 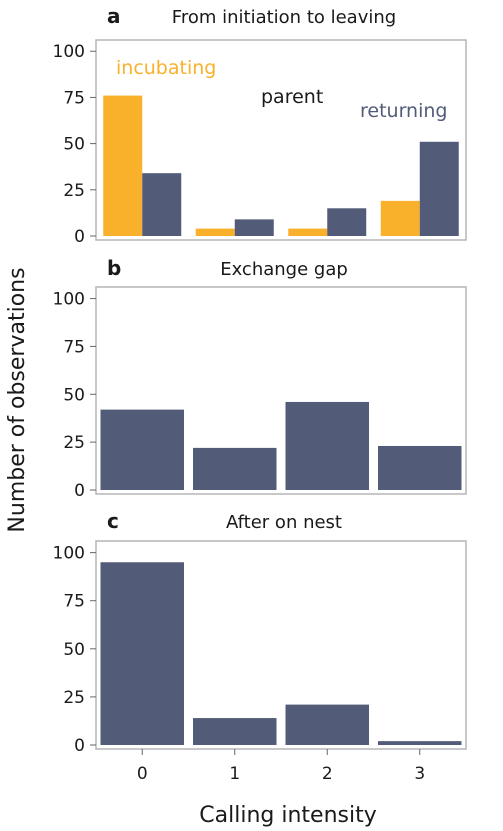 What do you see at coordinates (292, 97) in the screenshot?
I see `legend-title: parent` at bounding box center [292, 97].